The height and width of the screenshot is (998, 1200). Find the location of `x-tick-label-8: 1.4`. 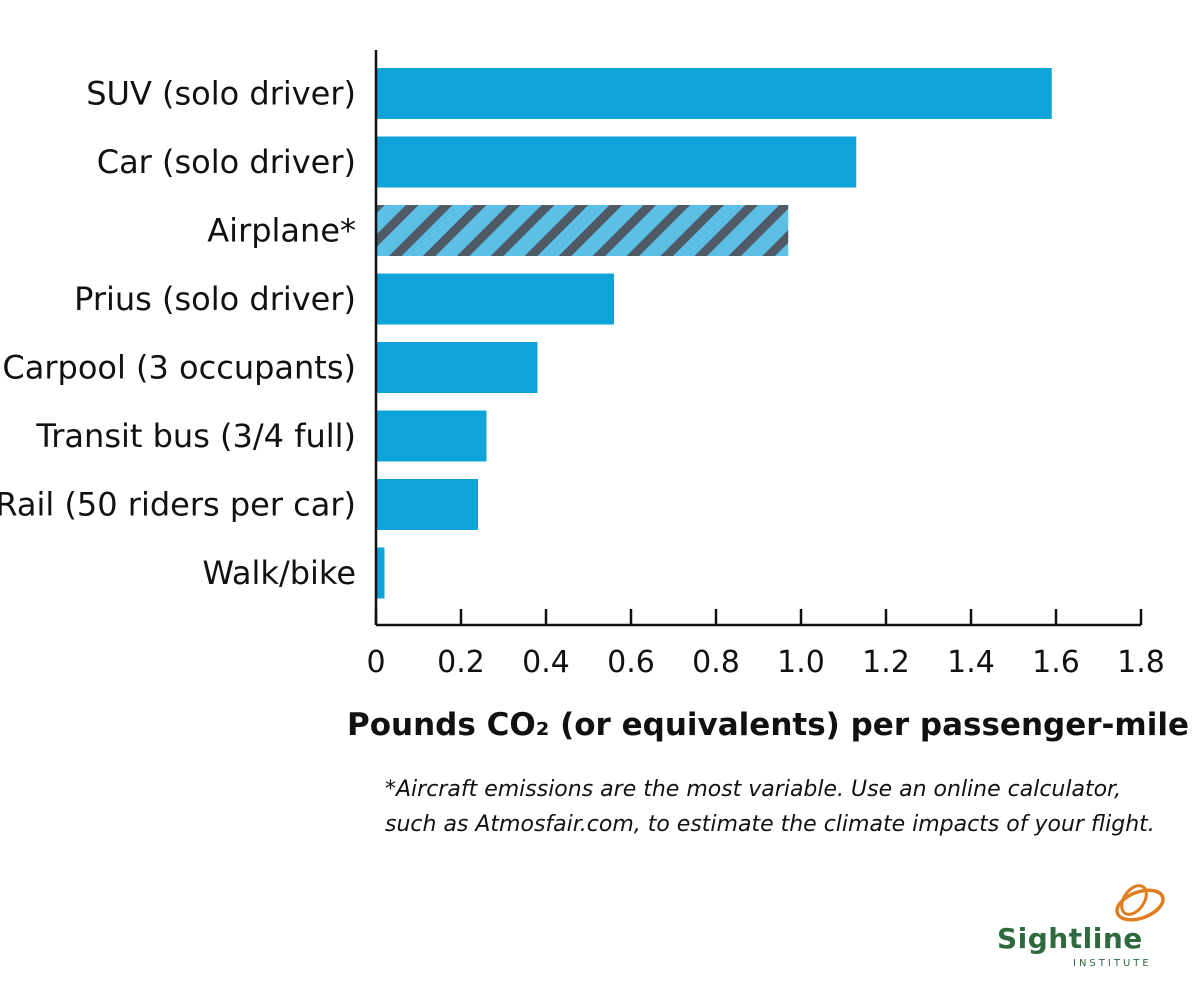

x-tick-label-8: 1.4 is located at coordinates (971, 662).